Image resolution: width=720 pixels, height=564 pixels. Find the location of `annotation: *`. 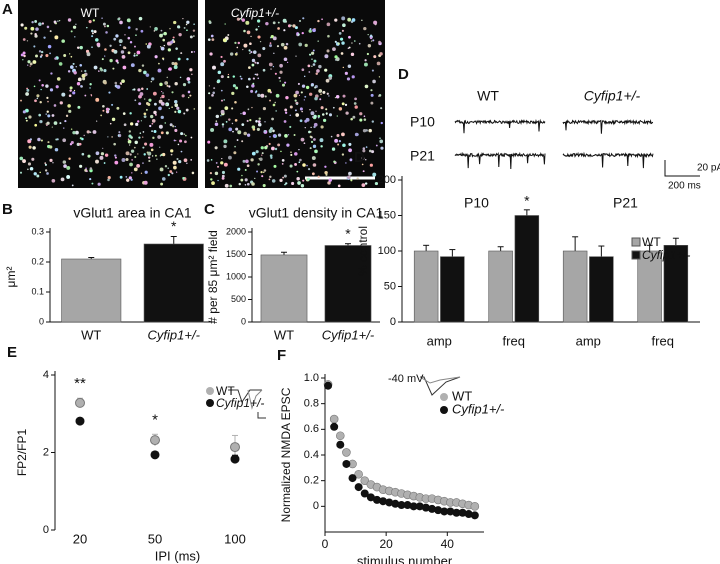

annotation: * is located at coordinates (527, 201).